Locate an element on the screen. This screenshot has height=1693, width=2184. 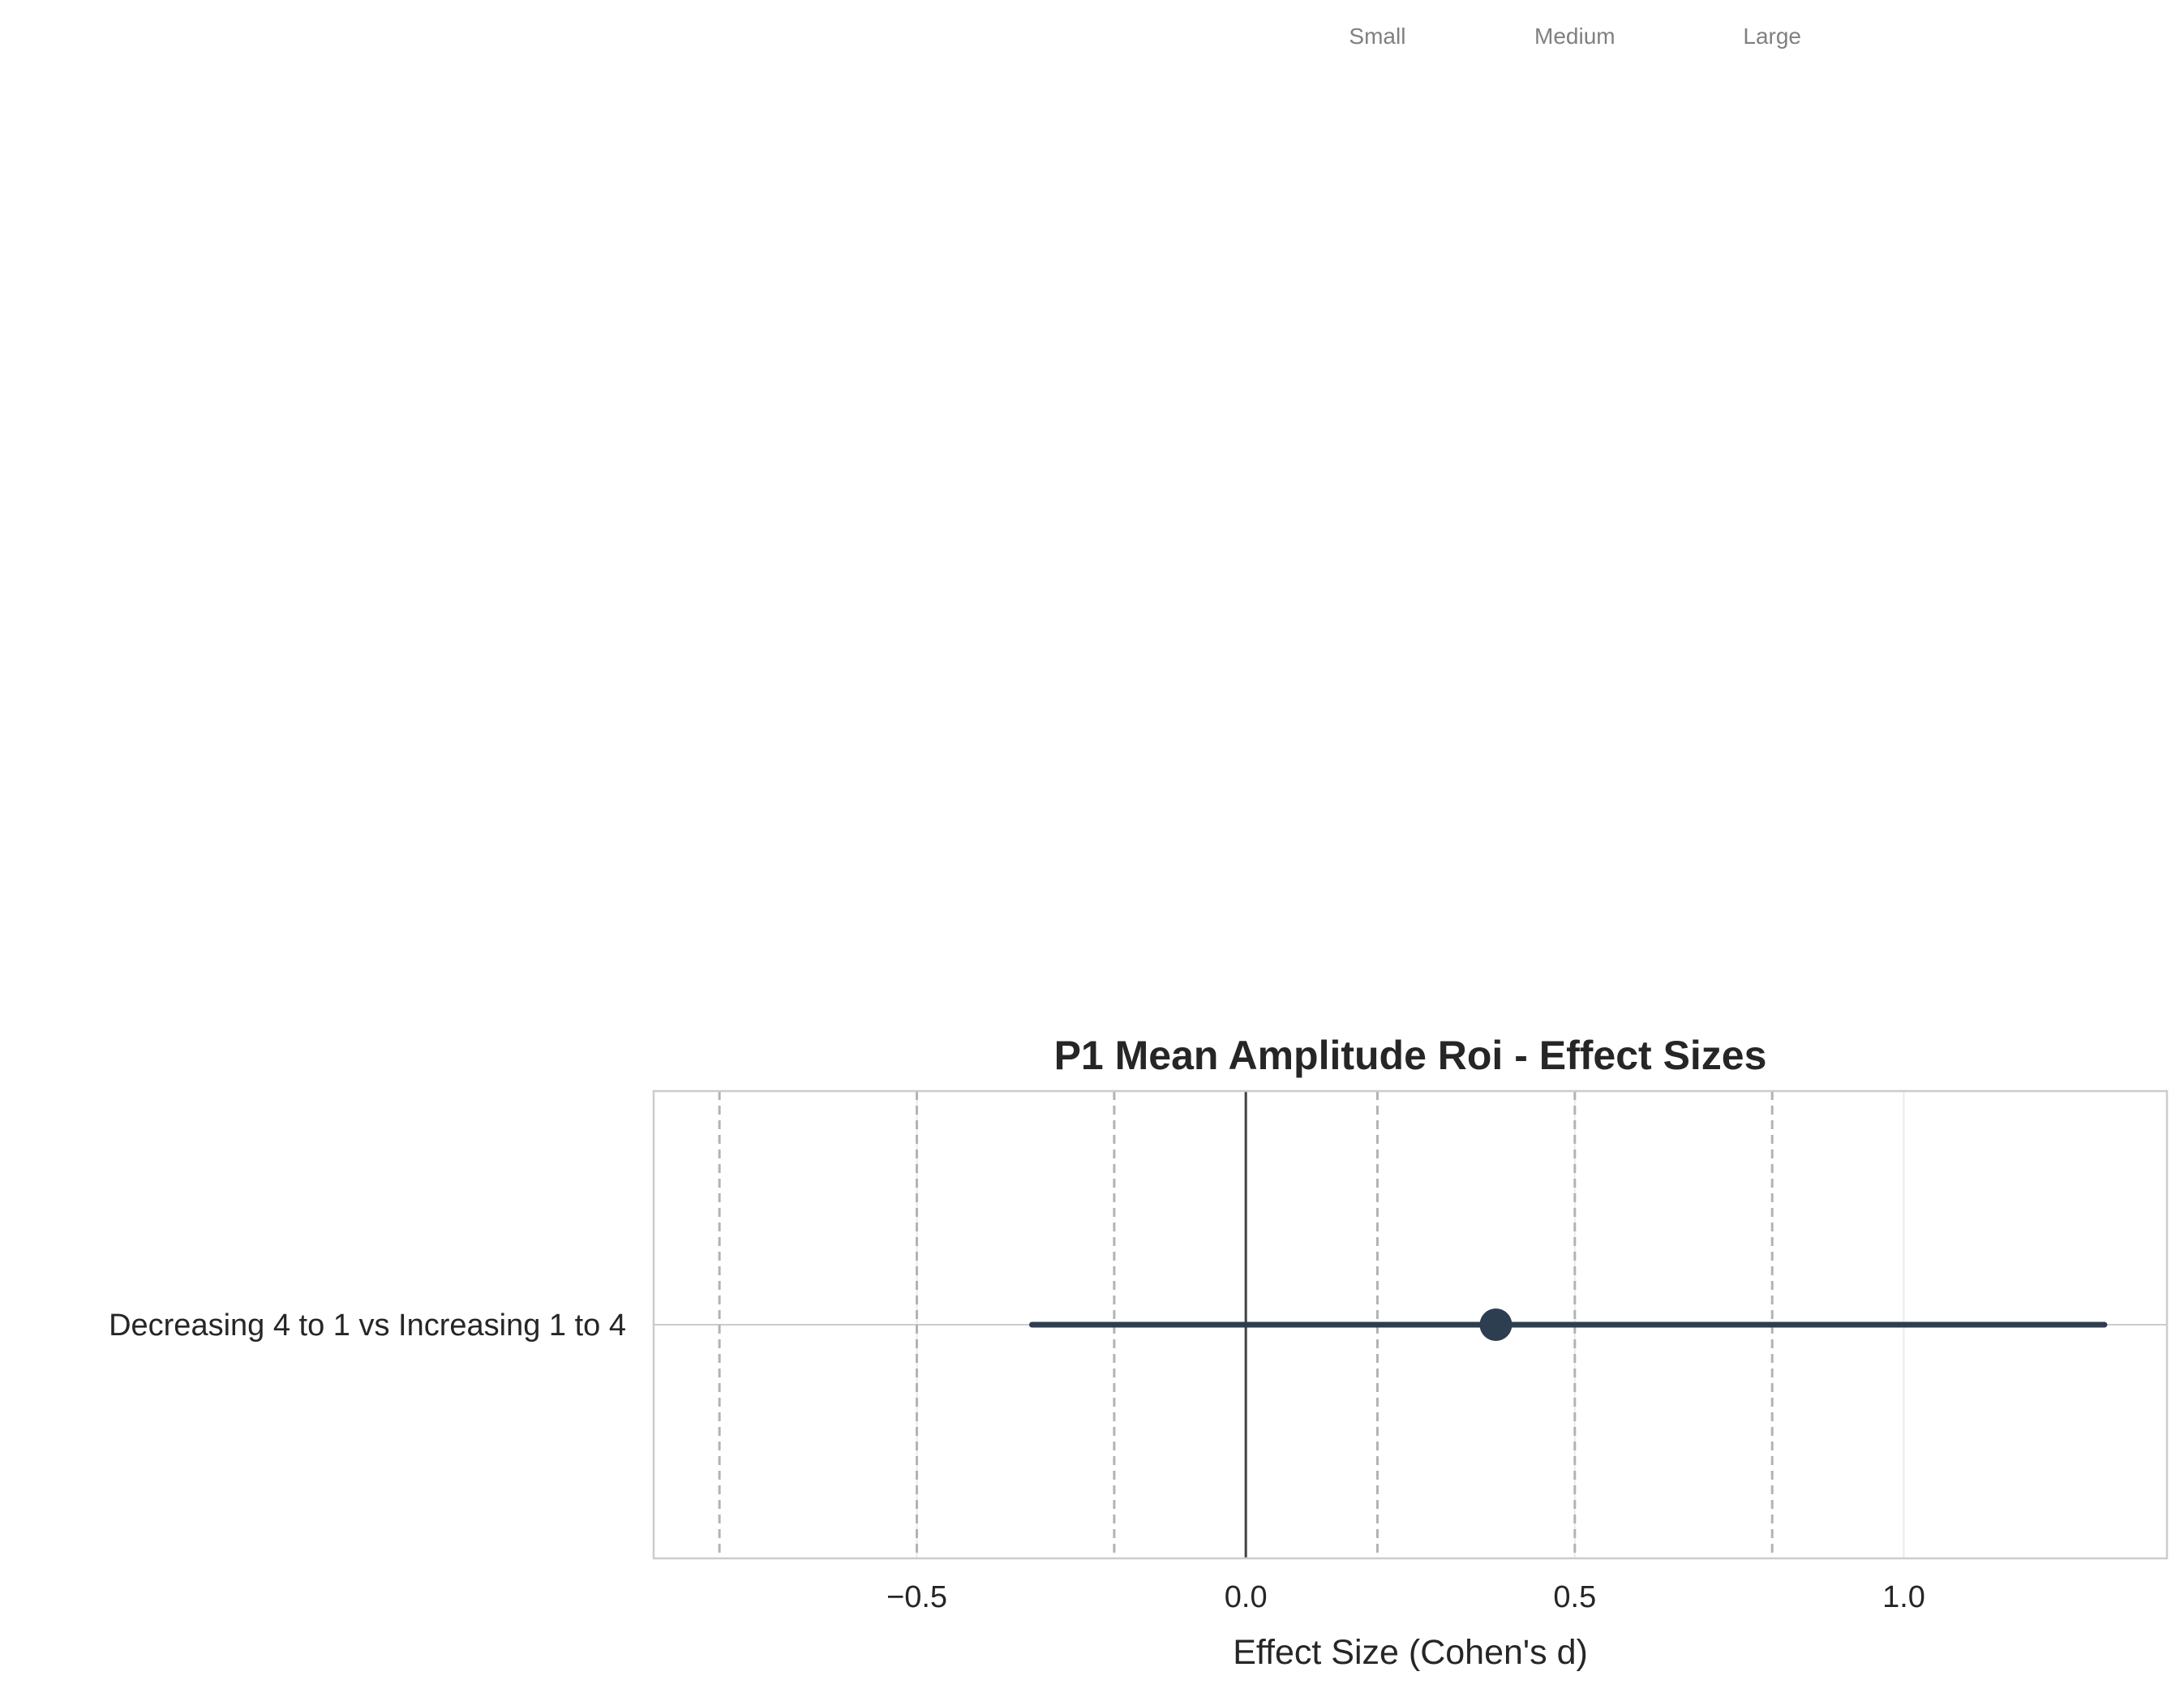
y-tick-label: Decreasing 4 to 1 vs Increasing 1 to 4 is located at coordinates (367, 1326).